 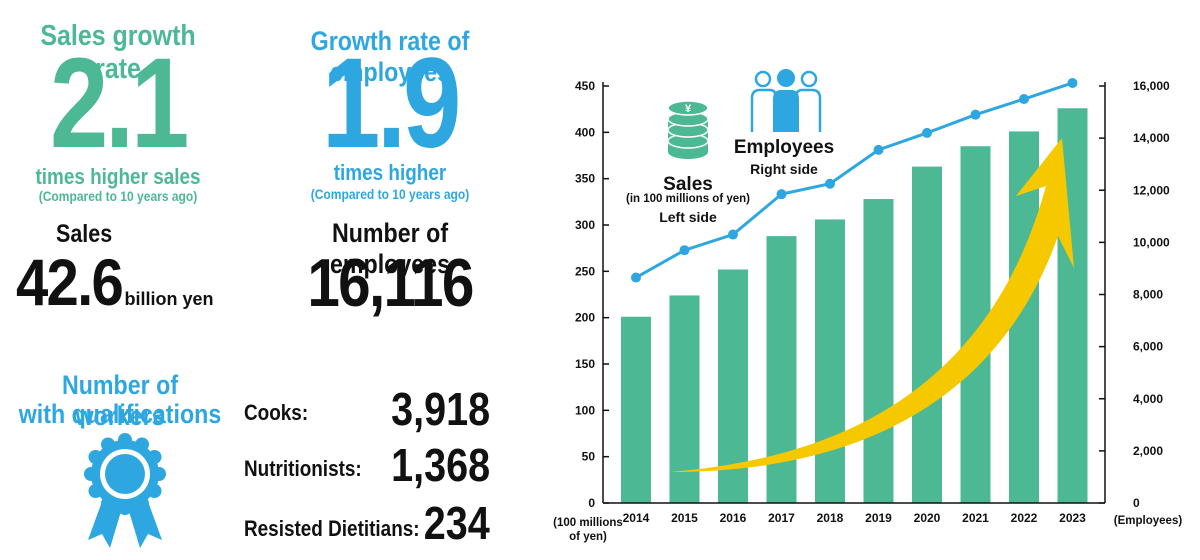 I want to click on sales-amount: 42.6 billion yen, so click(x=114, y=282).